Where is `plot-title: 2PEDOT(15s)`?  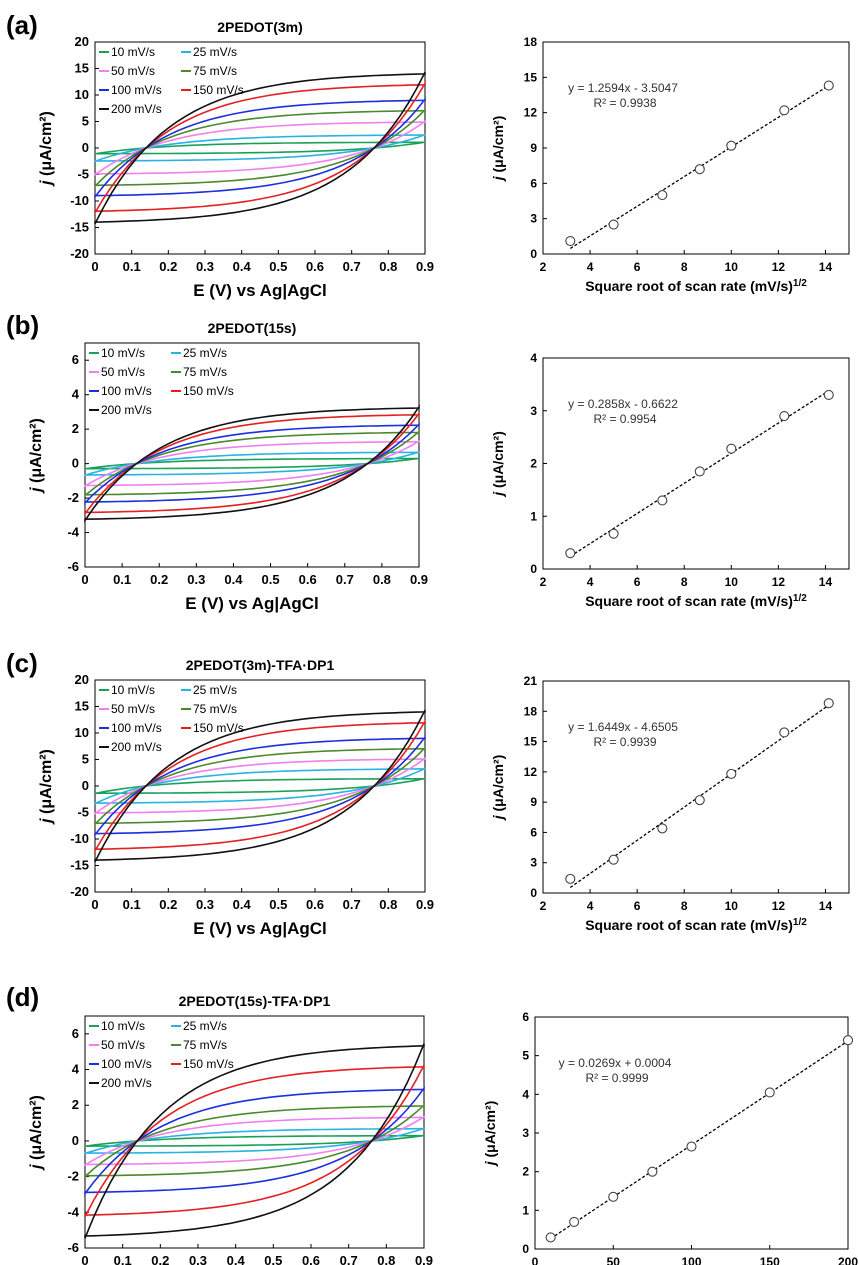
plot-title: 2PEDOT(15s) is located at coordinates (252, 328).